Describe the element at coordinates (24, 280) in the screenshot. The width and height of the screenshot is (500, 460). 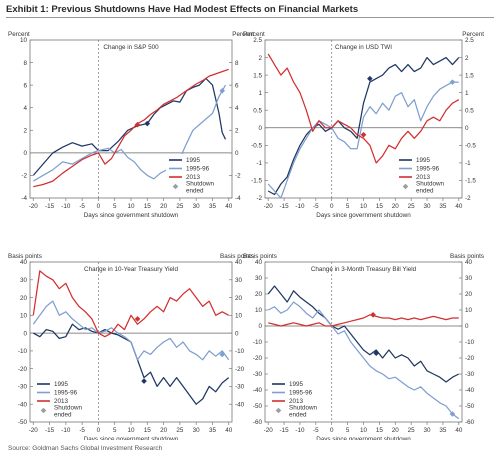
I see `y-tick-label-left: 30` at that location.